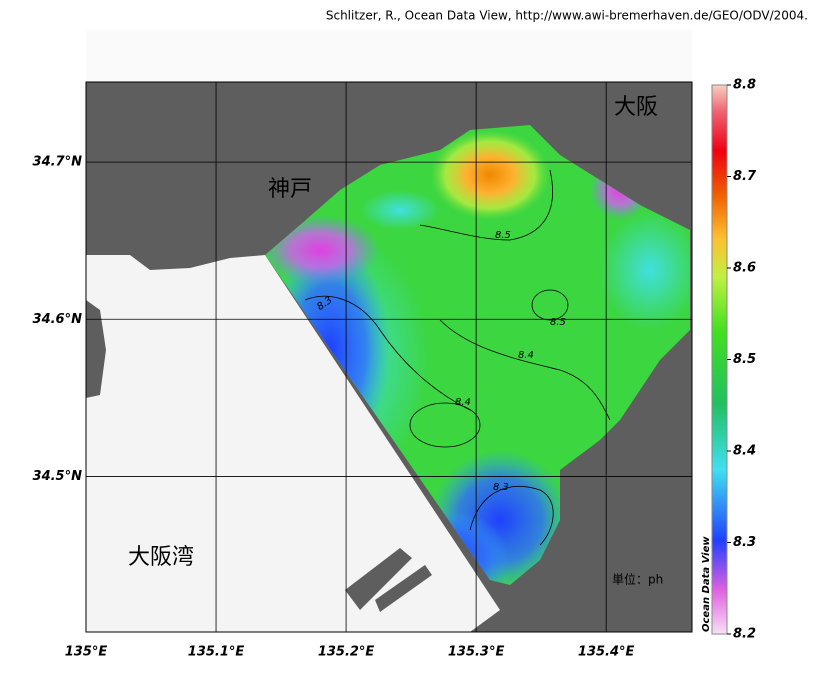  I want to click on colorbar-tick-label: 8.7, so click(745, 176).